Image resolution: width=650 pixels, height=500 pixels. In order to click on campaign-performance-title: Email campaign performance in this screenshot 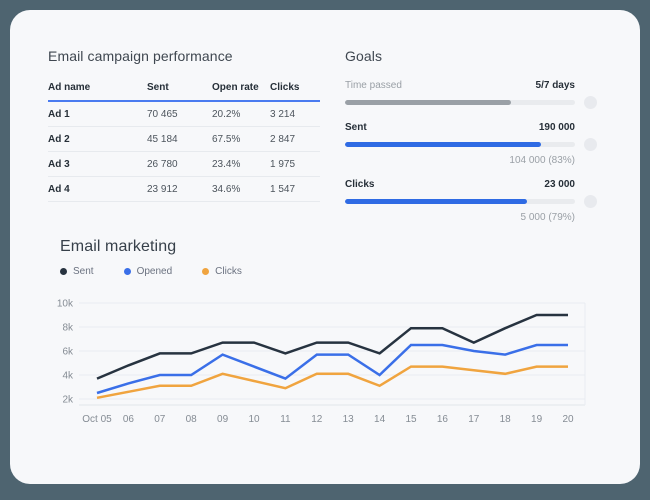, I will do `click(140, 56)`.